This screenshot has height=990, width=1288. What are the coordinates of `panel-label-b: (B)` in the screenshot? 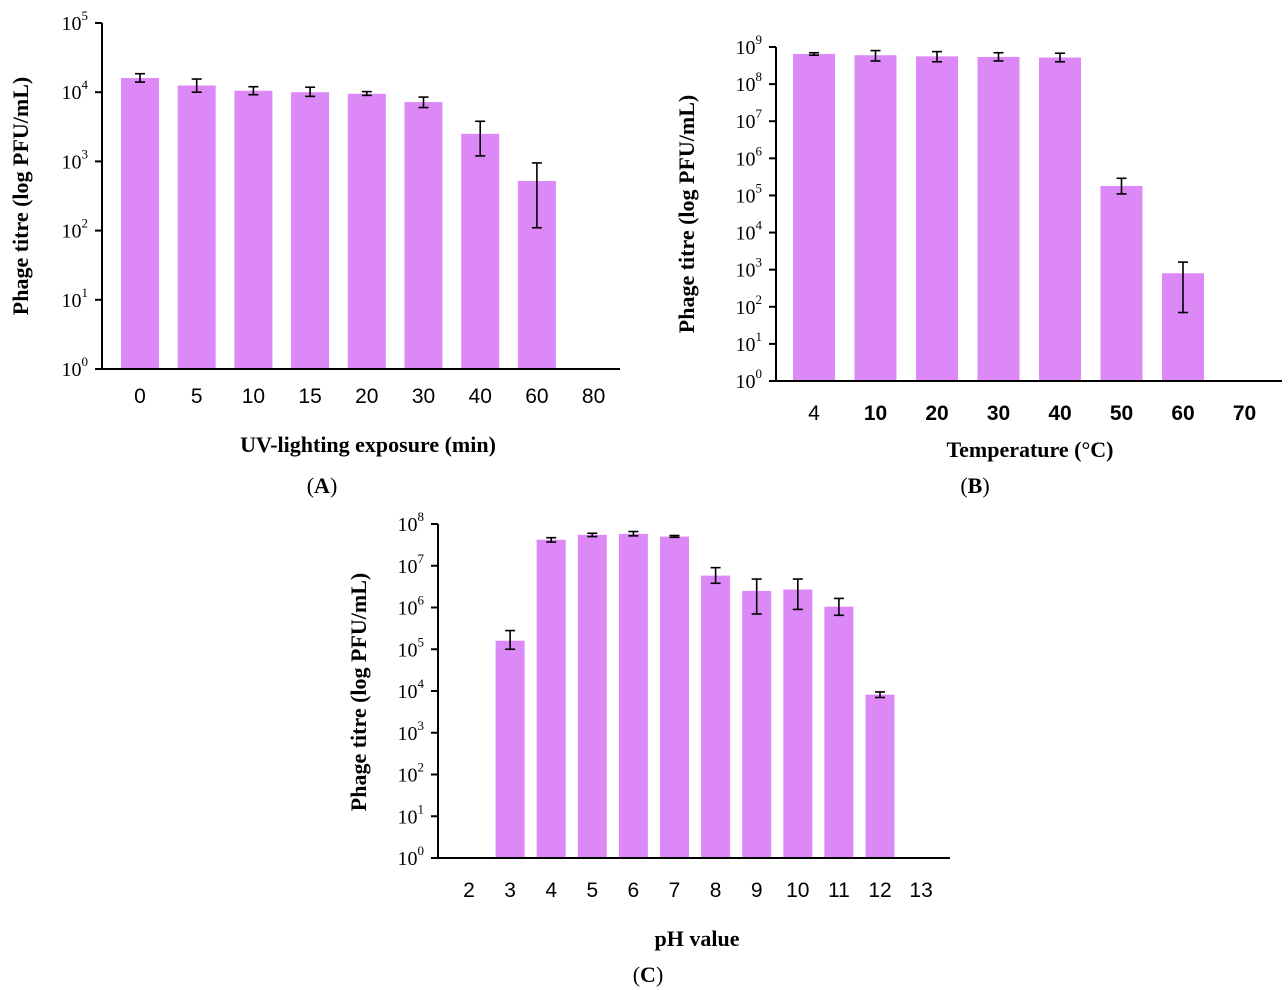 It's located at (974, 485).